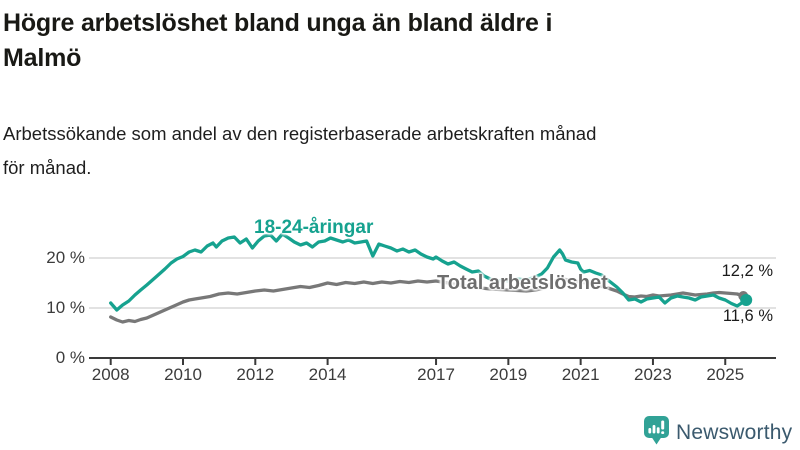 The image size is (800, 450). I want to click on x-tick-label: 2019, so click(508, 374).